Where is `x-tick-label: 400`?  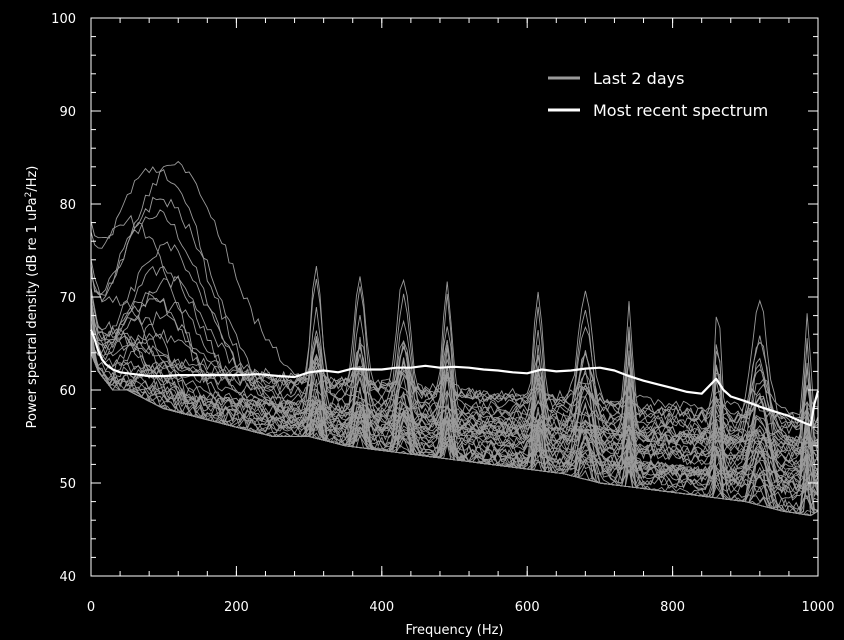
x-tick-label: 400 is located at coordinates (381, 607).